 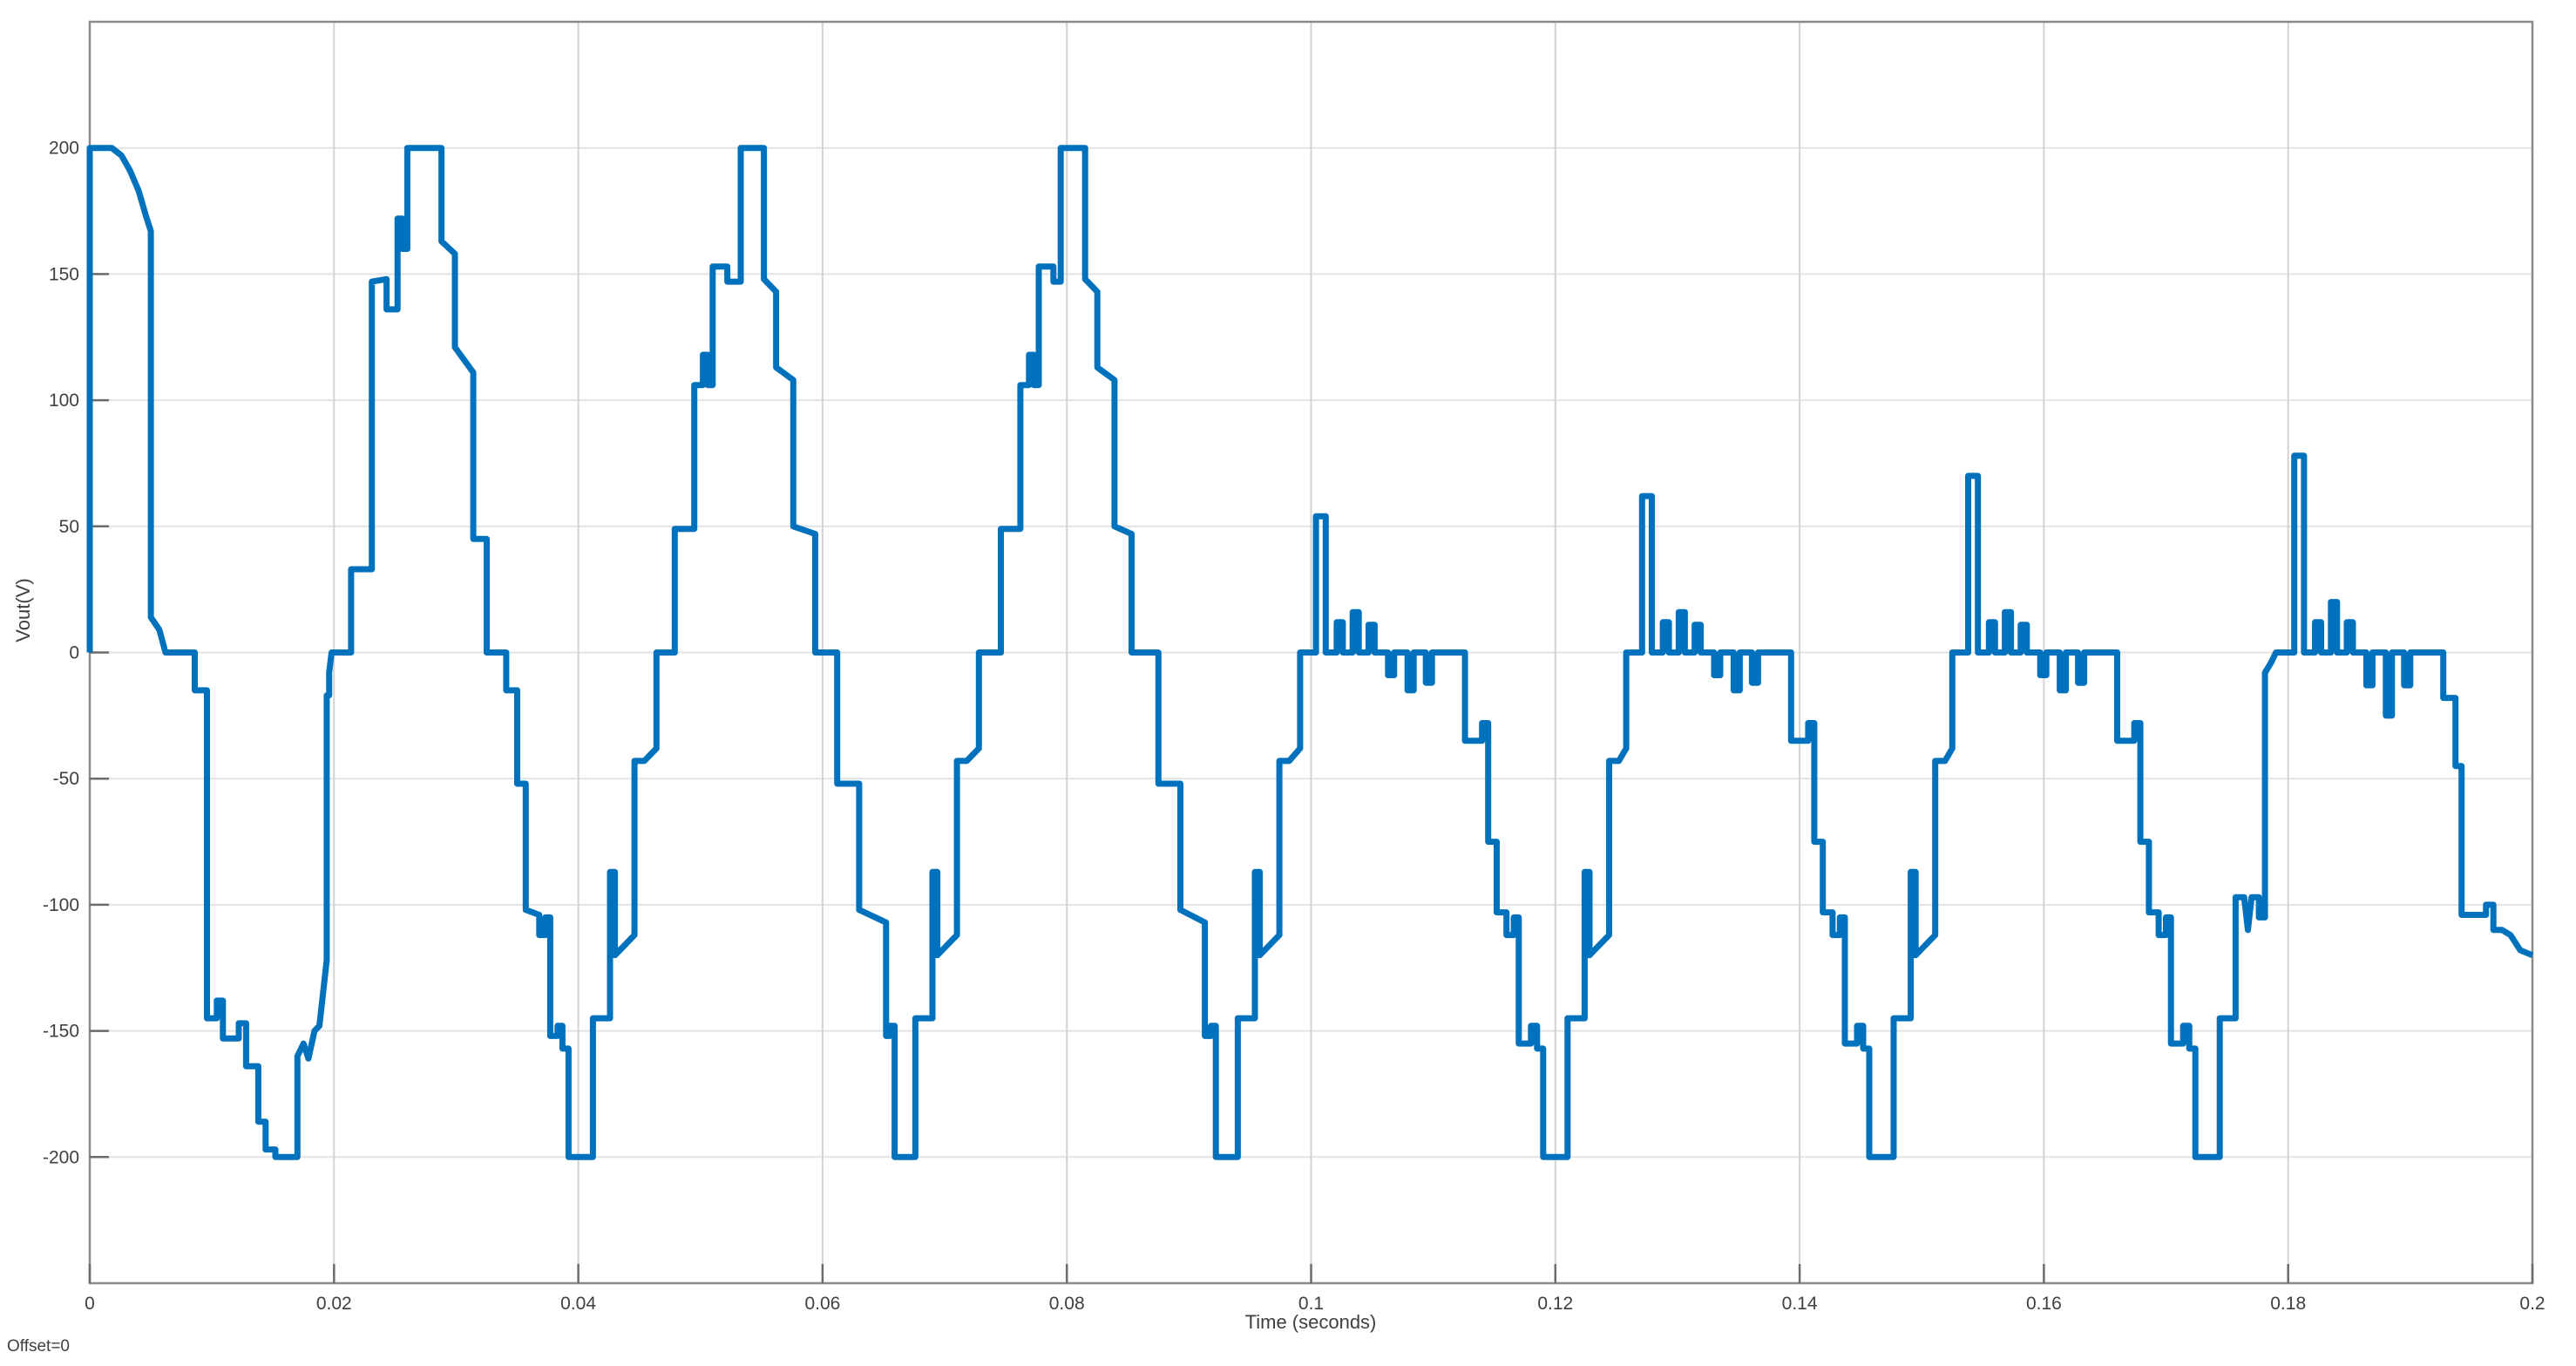 What do you see at coordinates (578, 1304) in the screenshot?
I see `x-tick-label: 0.04` at bounding box center [578, 1304].